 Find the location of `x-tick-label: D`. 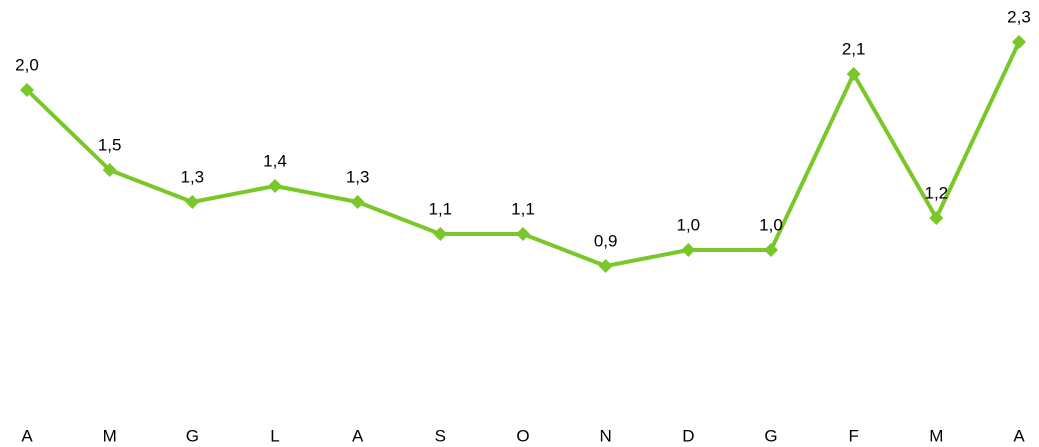

x-tick-label: D is located at coordinates (688, 435).